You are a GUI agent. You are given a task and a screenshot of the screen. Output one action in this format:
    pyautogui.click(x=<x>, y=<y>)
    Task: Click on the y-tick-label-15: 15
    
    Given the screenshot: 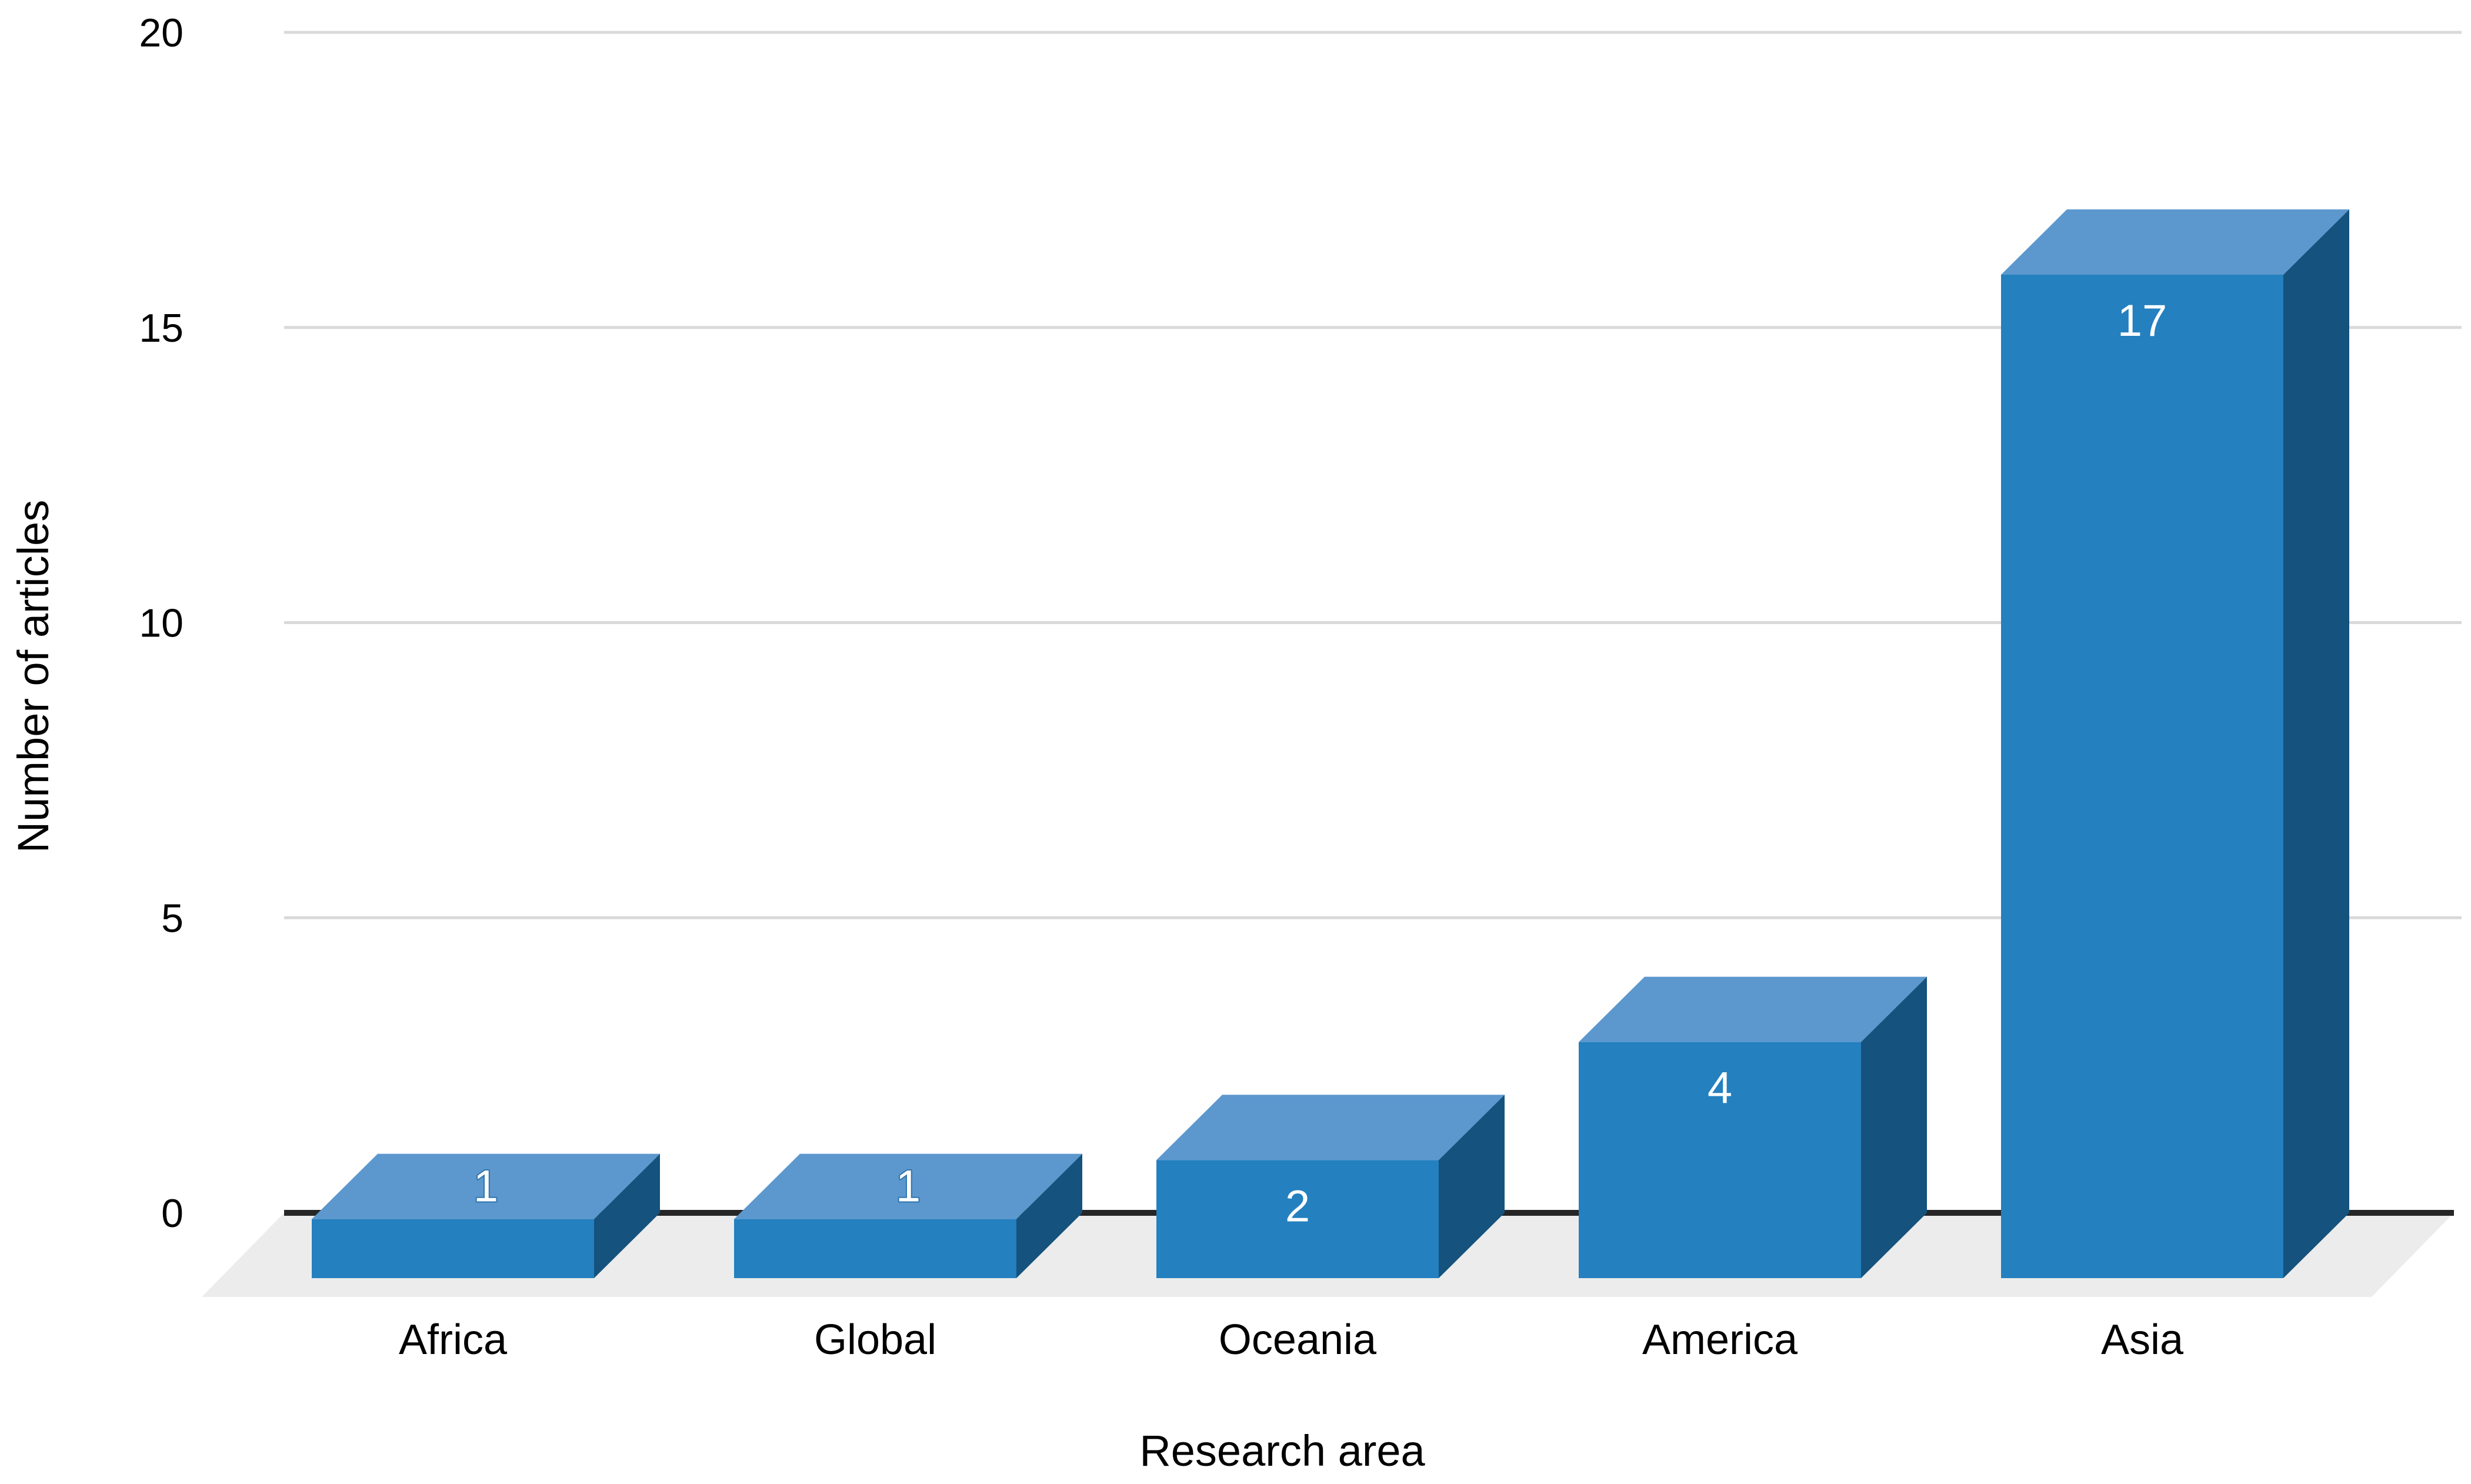 What is the action you would take?
    pyautogui.click(x=161, y=329)
    